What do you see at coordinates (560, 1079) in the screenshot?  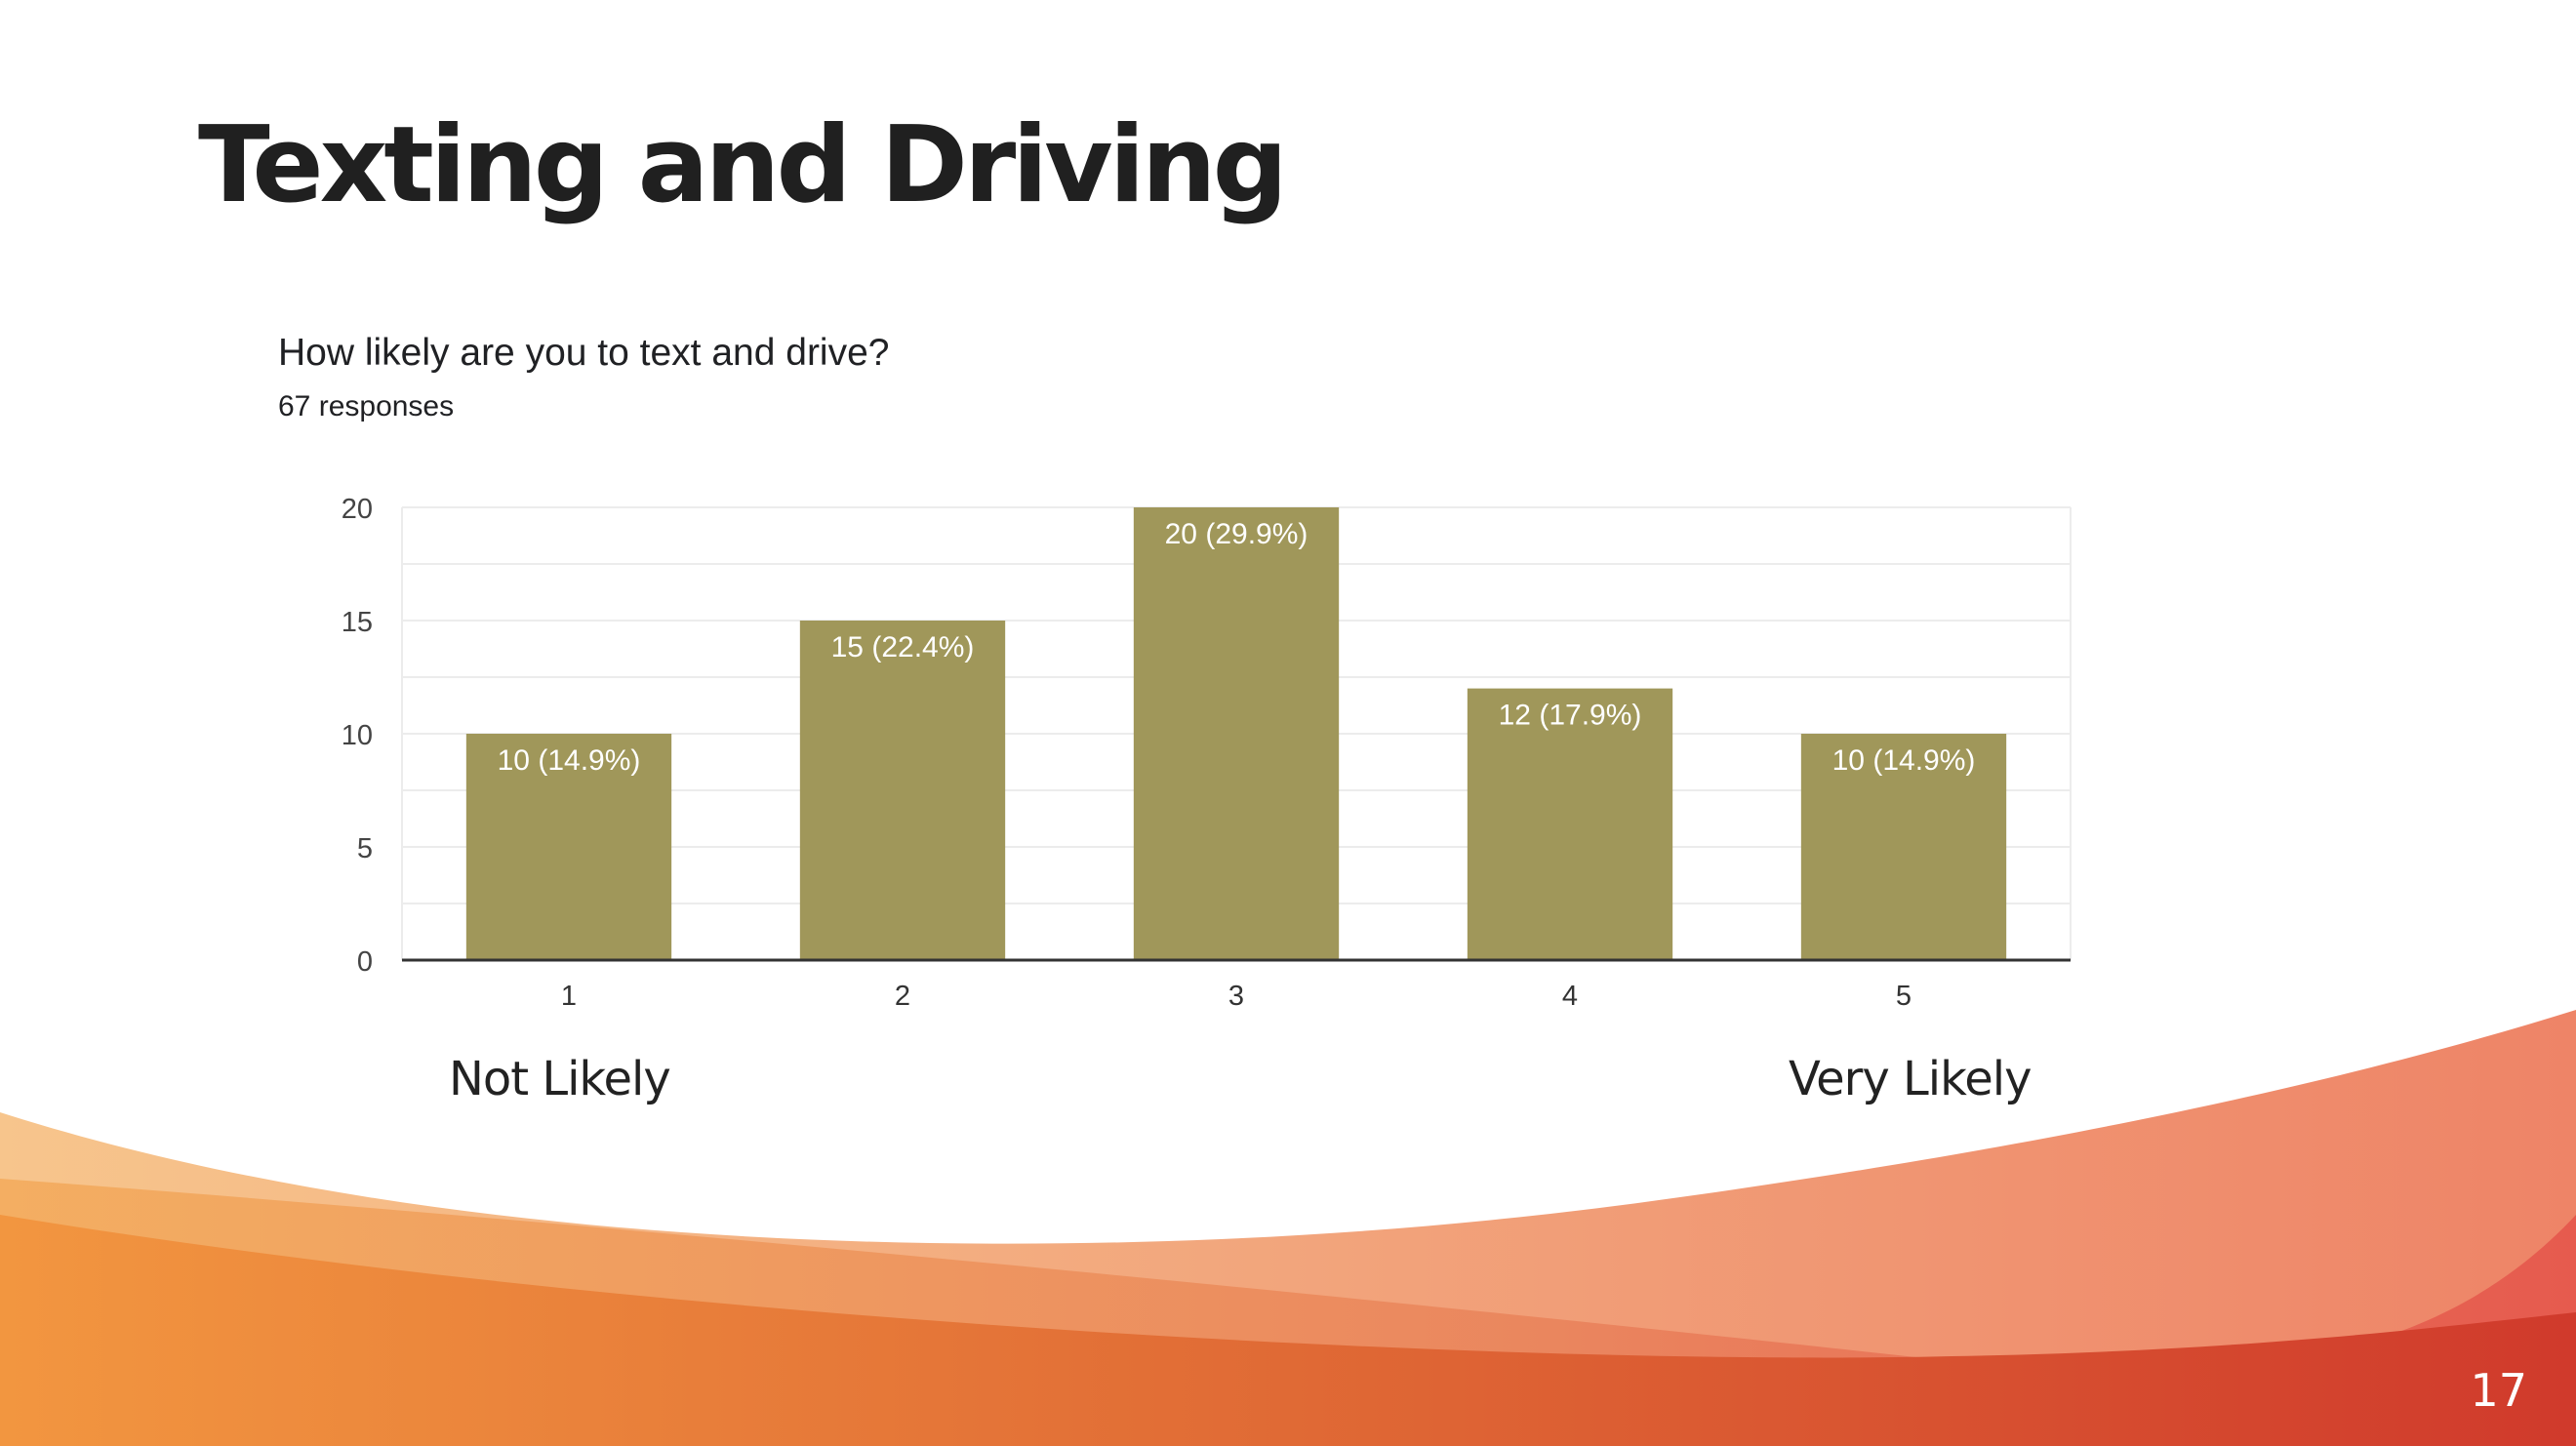 I see `scale-label-not-likely: Not Likely` at bounding box center [560, 1079].